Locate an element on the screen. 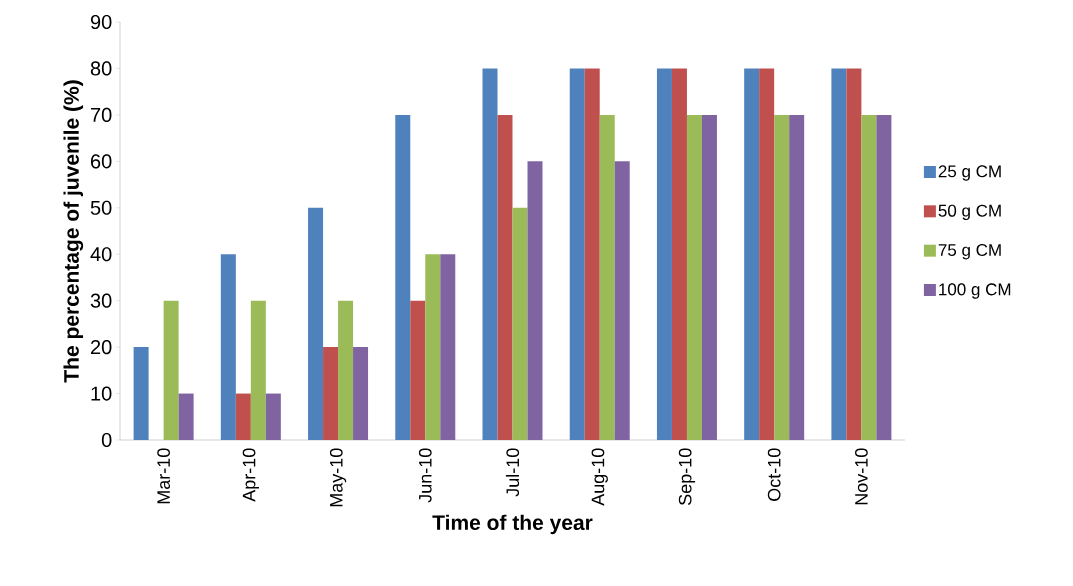 The width and height of the screenshot is (1073, 586). x-tick-label: Nov-10 is located at coordinates (861, 476).